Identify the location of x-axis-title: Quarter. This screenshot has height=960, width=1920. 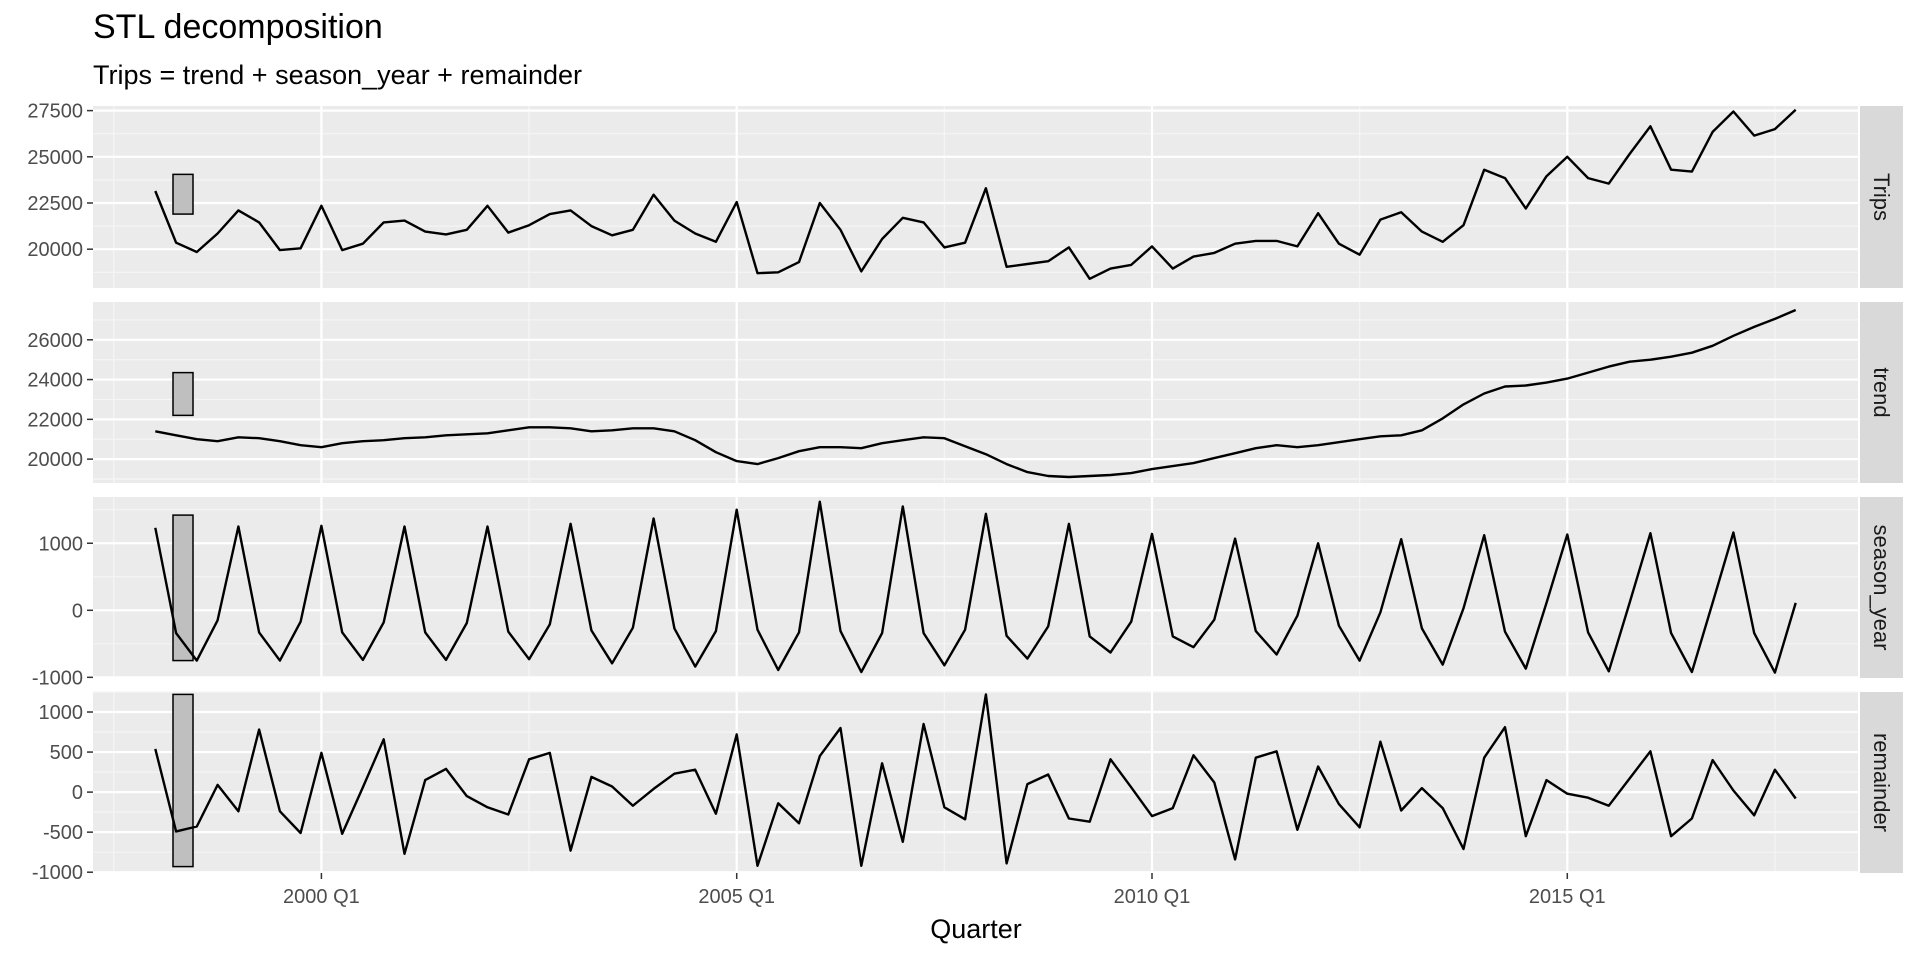
(976, 929).